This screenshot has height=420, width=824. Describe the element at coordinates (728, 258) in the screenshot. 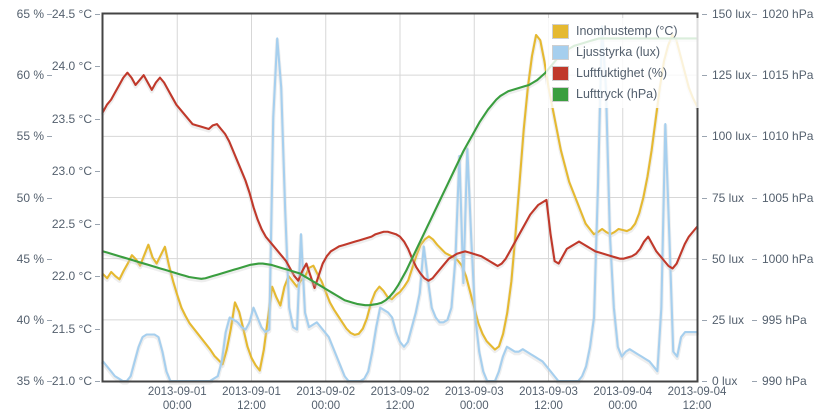

I see `tick-label-lux-axis: 50 lux` at that location.